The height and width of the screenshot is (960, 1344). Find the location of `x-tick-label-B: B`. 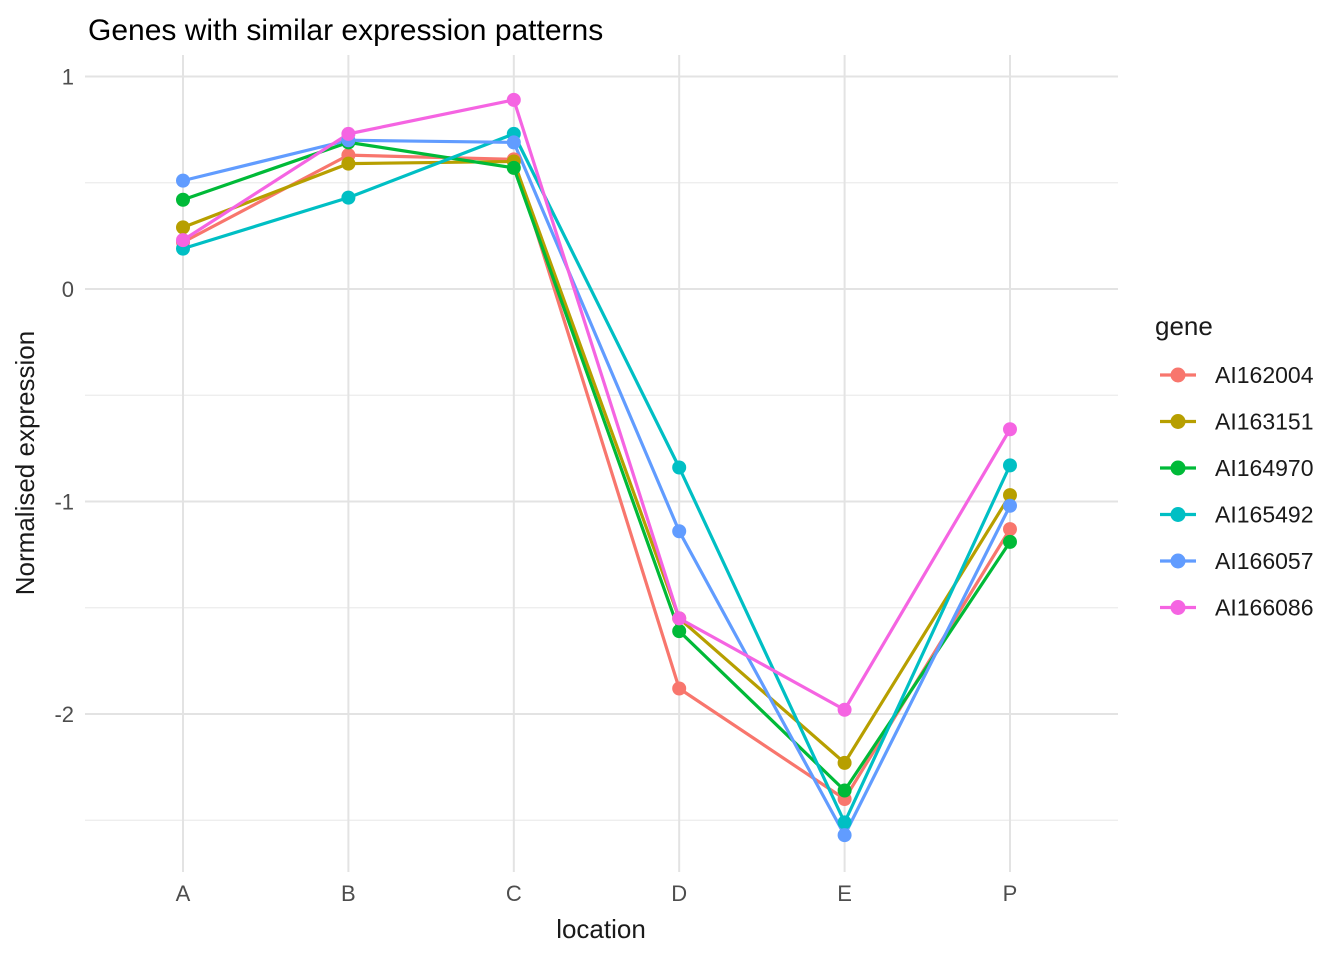

x-tick-label-B: B is located at coordinates (348, 893).